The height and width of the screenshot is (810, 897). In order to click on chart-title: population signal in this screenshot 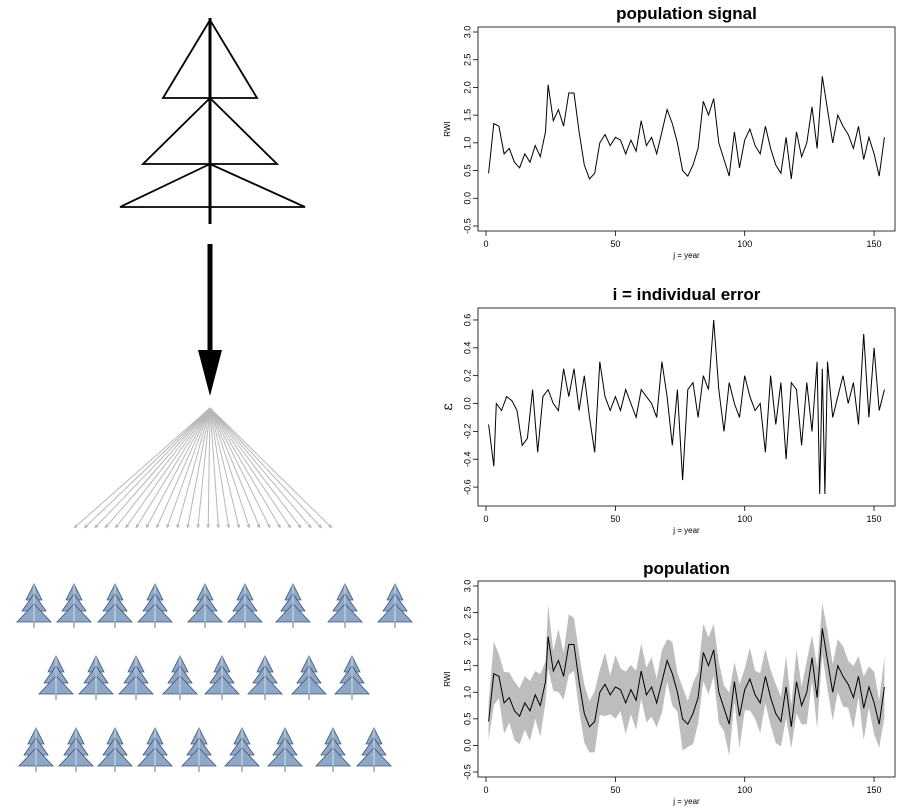, I will do `click(686, 13)`.